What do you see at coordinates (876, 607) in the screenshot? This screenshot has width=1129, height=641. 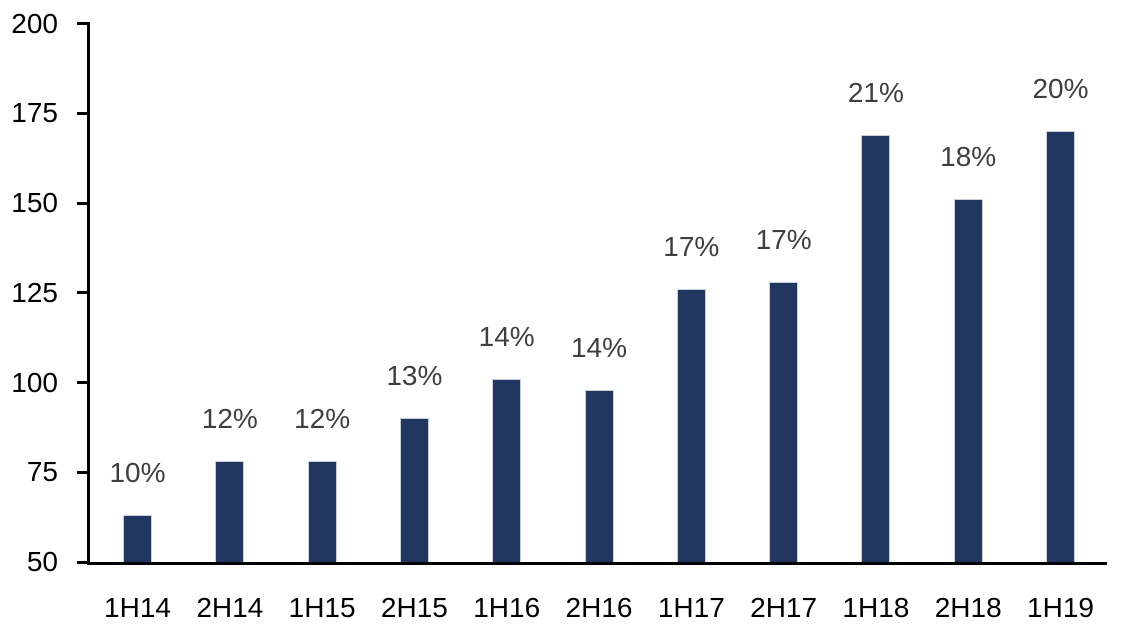 I see `x-tick-label: 1H18` at bounding box center [876, 607].